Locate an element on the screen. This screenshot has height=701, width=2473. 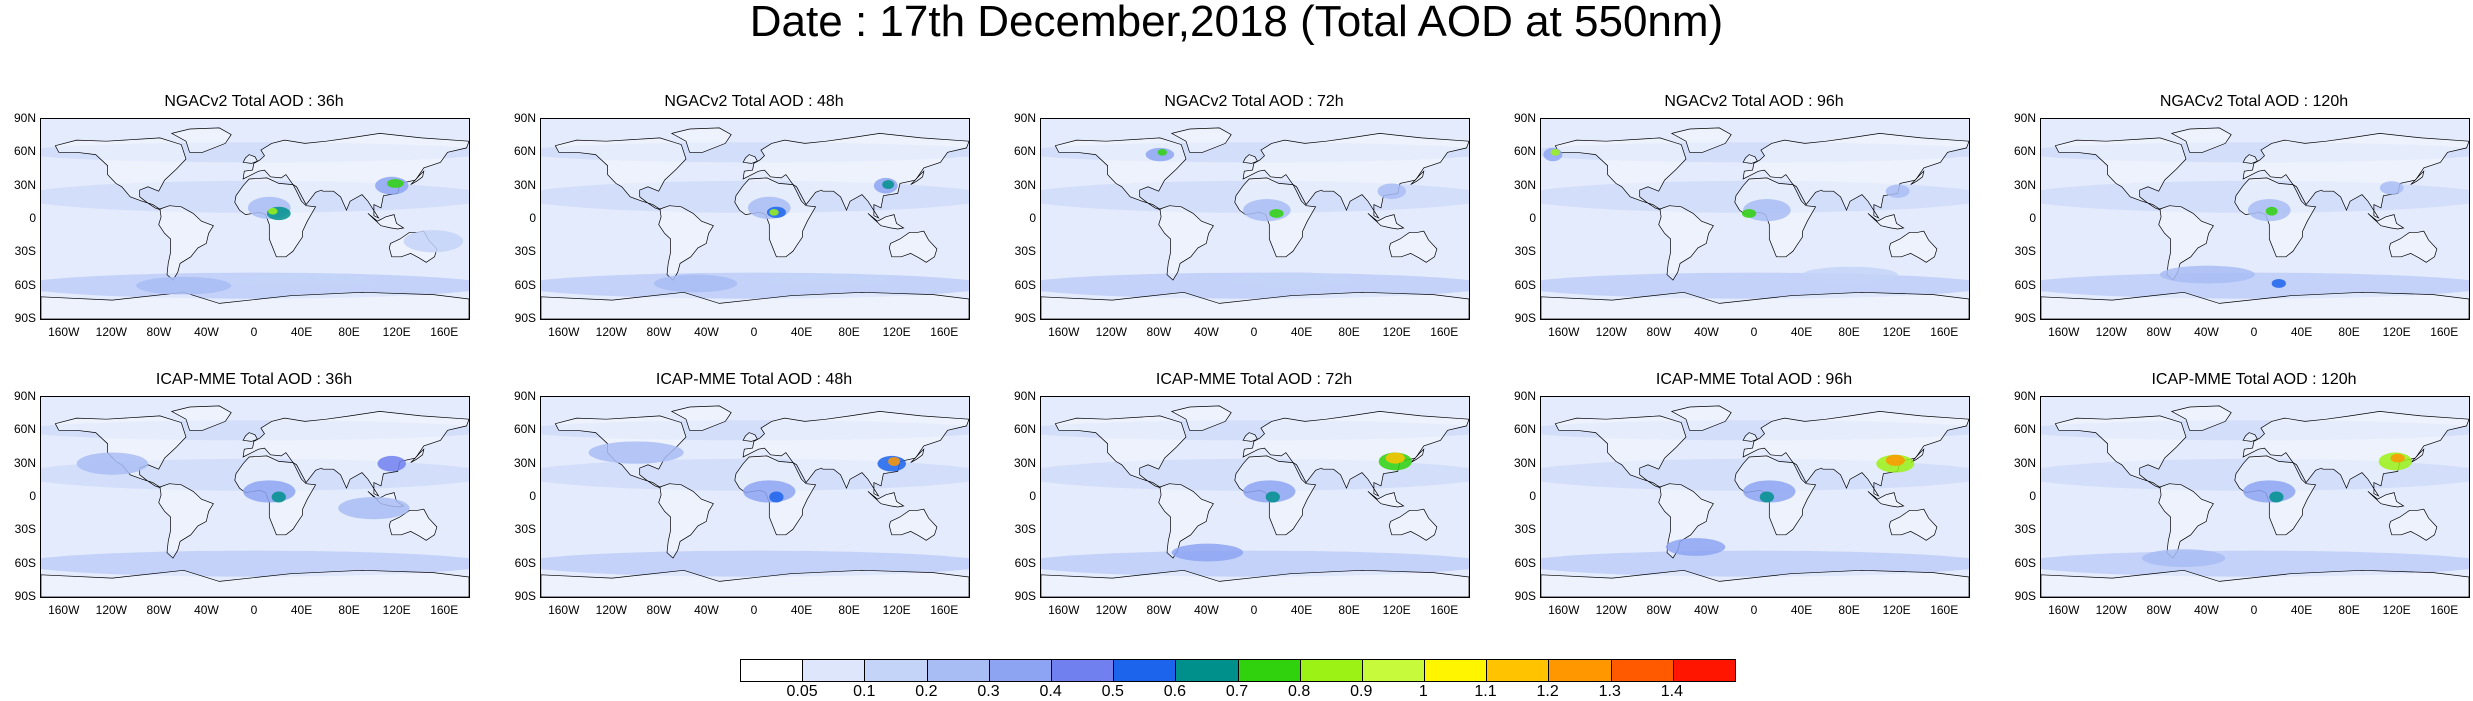
colorbar-label: 0.1 is located at coordinates (864, 691).